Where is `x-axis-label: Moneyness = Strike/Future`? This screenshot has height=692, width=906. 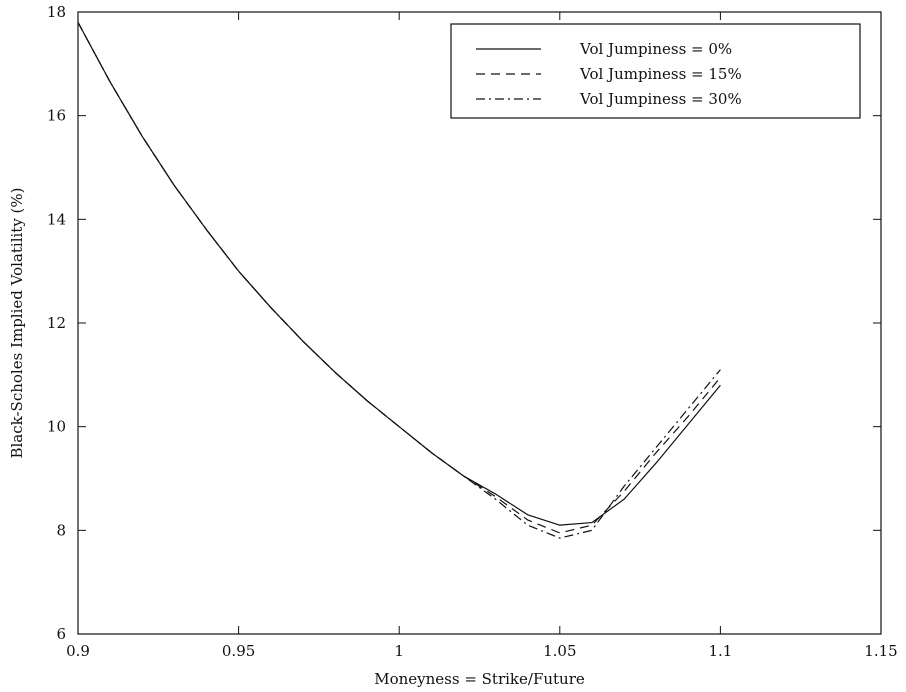
x-axis-label: Moneyness = Strike/Future is located at coordinates (479, 679).